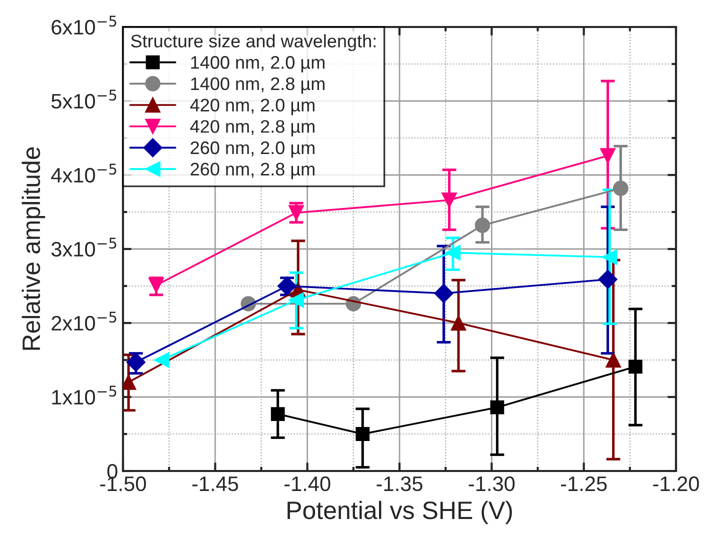 This screenshot has height=548, width=705. I want to click on legend-label: 260 nm, 2.8 µm, so click(252, 171).